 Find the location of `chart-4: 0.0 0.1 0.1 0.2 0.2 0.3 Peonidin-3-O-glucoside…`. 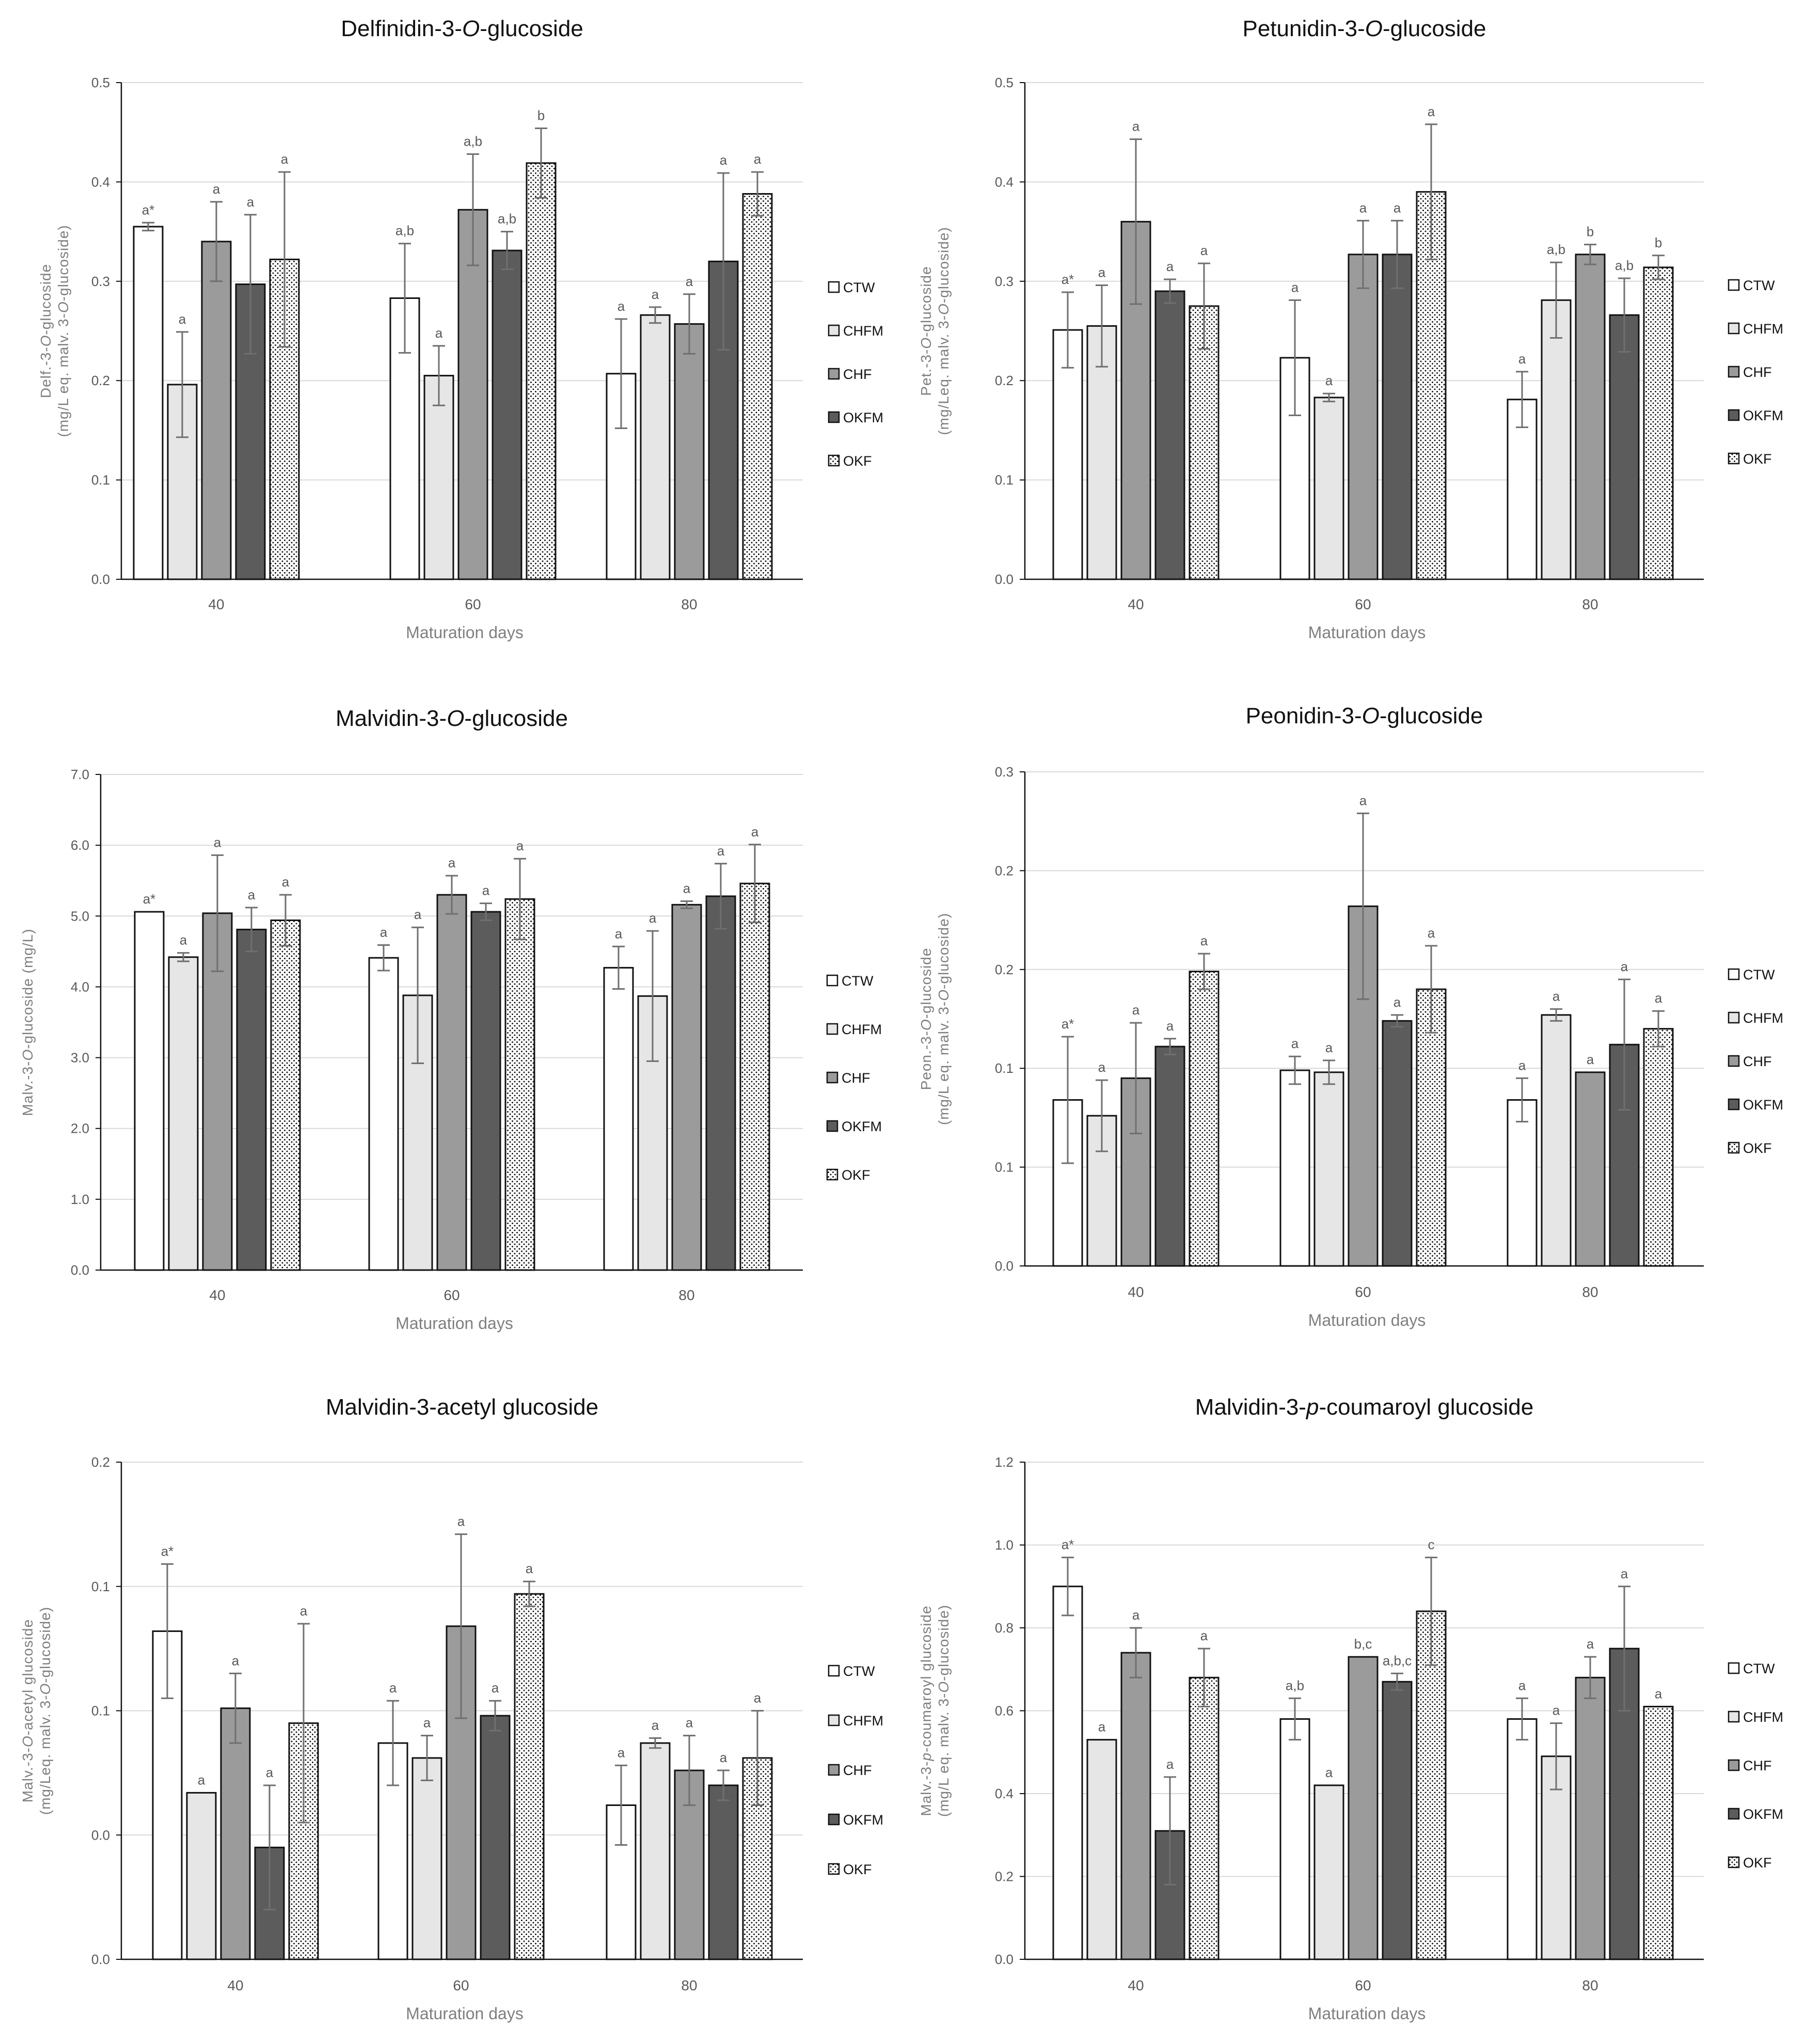

chart-4: 0.0 0.1 0.1 0.2 0.2 0.3 Peonidin-3-O-glucoside… is located at coordinates (1350, 1016).